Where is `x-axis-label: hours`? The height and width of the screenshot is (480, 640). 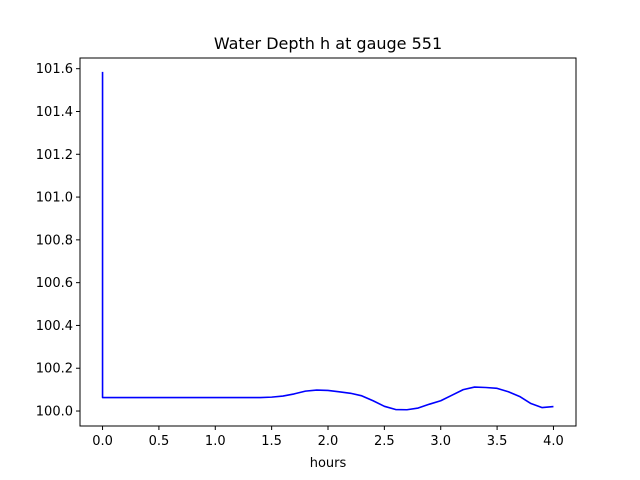 x-axis-label: hours is located at coordinates (328, 463).